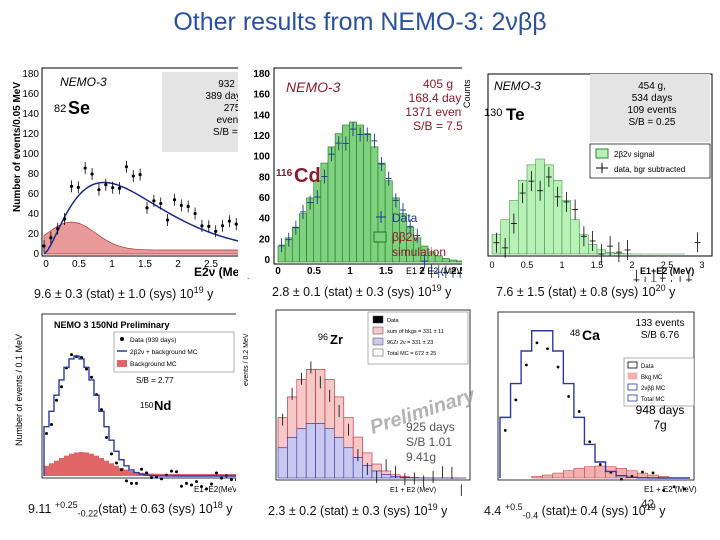 This screenshot has width=720, height=540. What do you see at coordinates (652, 98) in the screenshot?
I see `te130-info-line-1: 534 days` at bounding box center [652, 98].